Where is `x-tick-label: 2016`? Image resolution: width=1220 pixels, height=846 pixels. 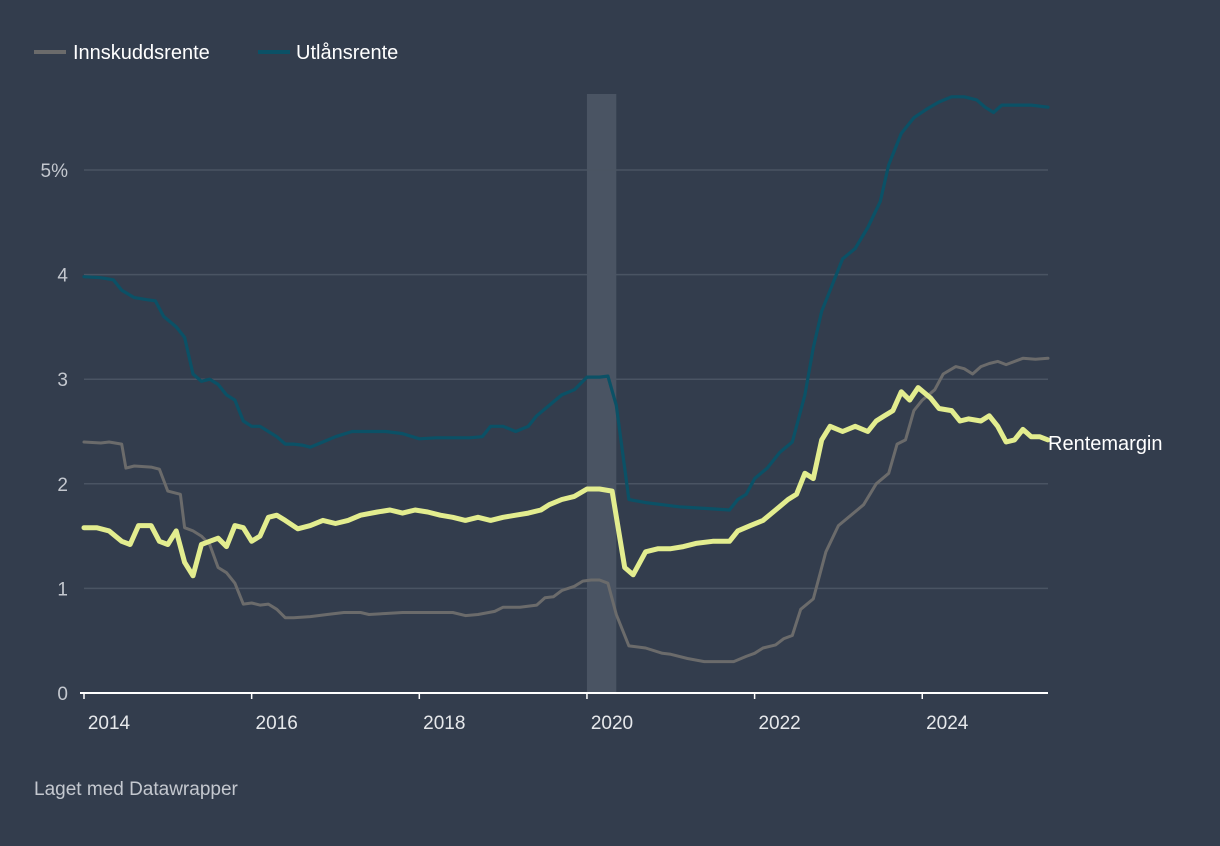
x-tick-label: 2016 is located at coordinates (277, 723).